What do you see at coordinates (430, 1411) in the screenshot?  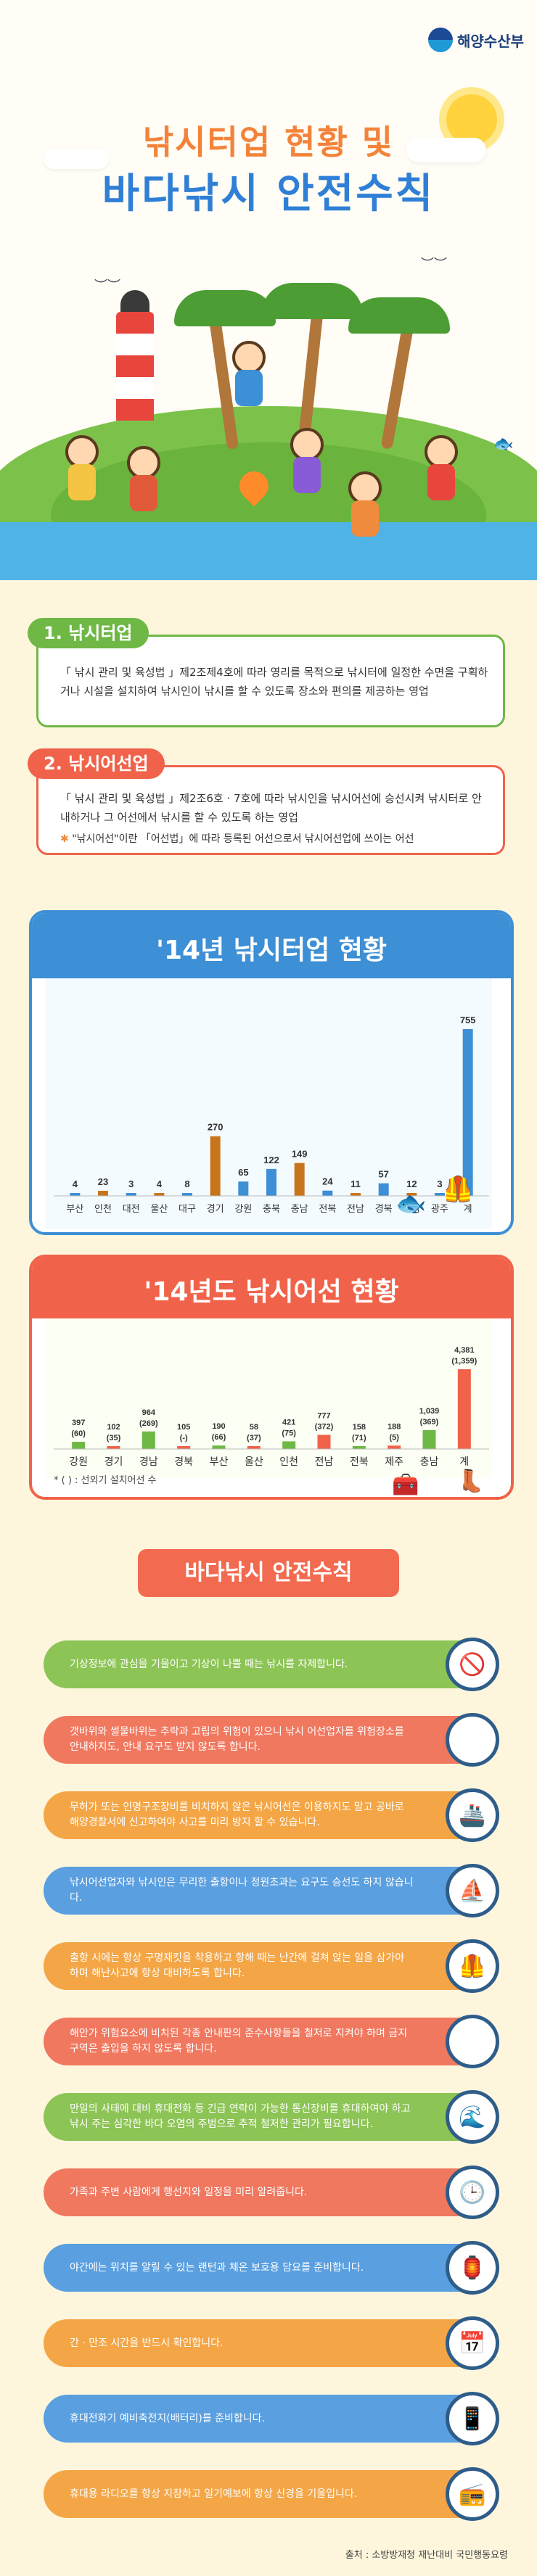 I see `value-label: 1,039` at bounding box center [430, 1411].